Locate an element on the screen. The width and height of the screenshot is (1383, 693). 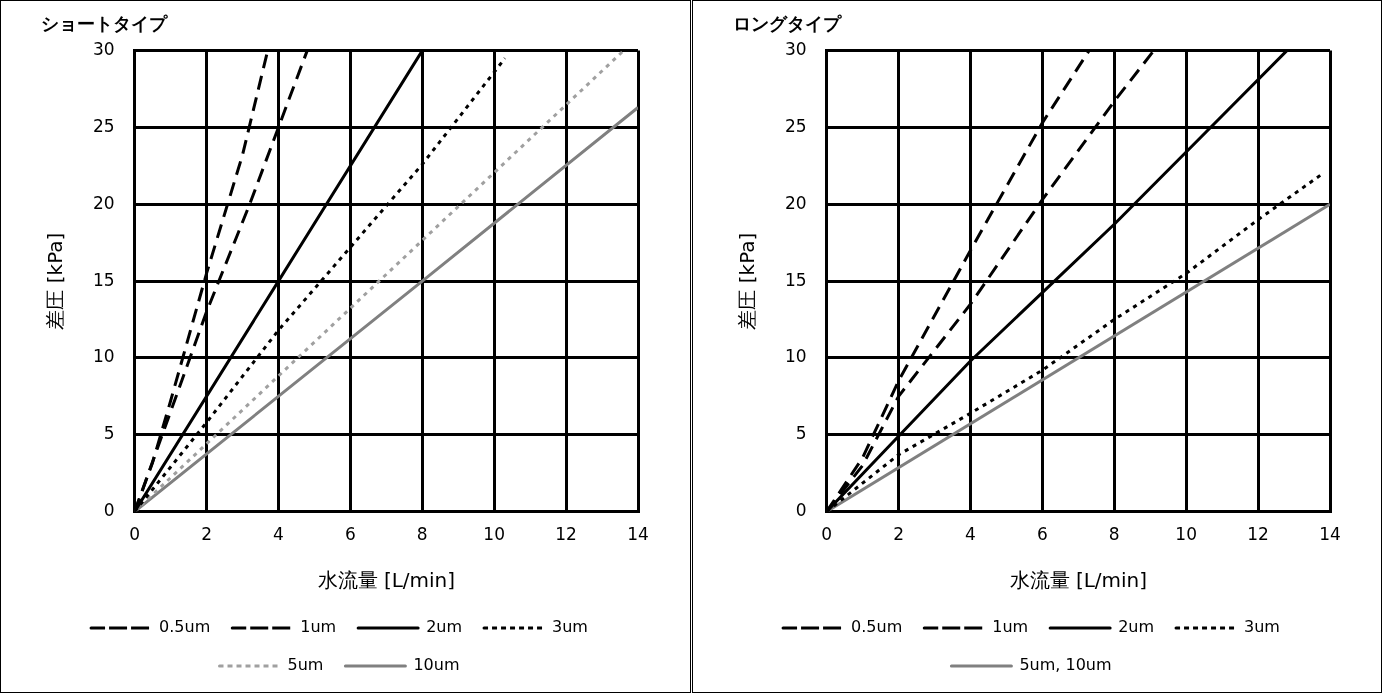
chart-title: ショートタイプ is located at coordinates (104, 24).